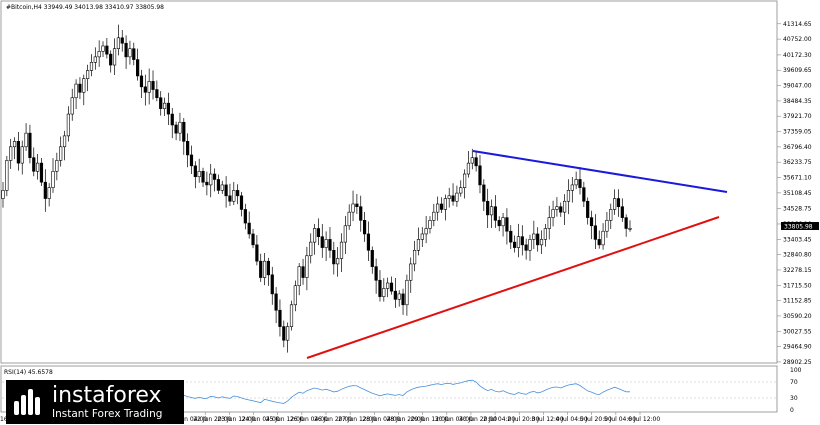  I want to click on price-tick-label: 37359.05, so click(797, 132).